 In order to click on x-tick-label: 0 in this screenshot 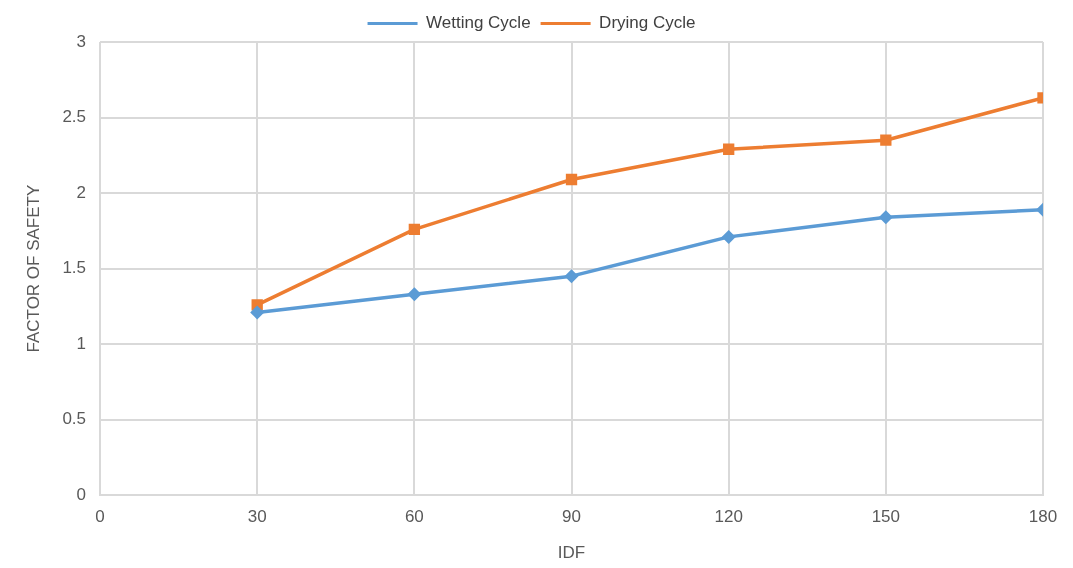, I will do `click(100, 517)`.